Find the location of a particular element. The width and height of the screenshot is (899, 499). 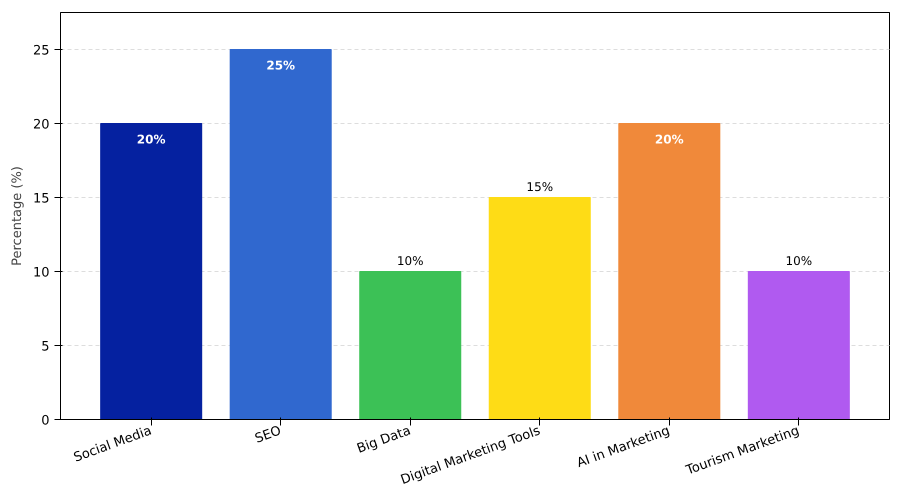

x-tick-label: SEO is located at coordinates (268, 435).